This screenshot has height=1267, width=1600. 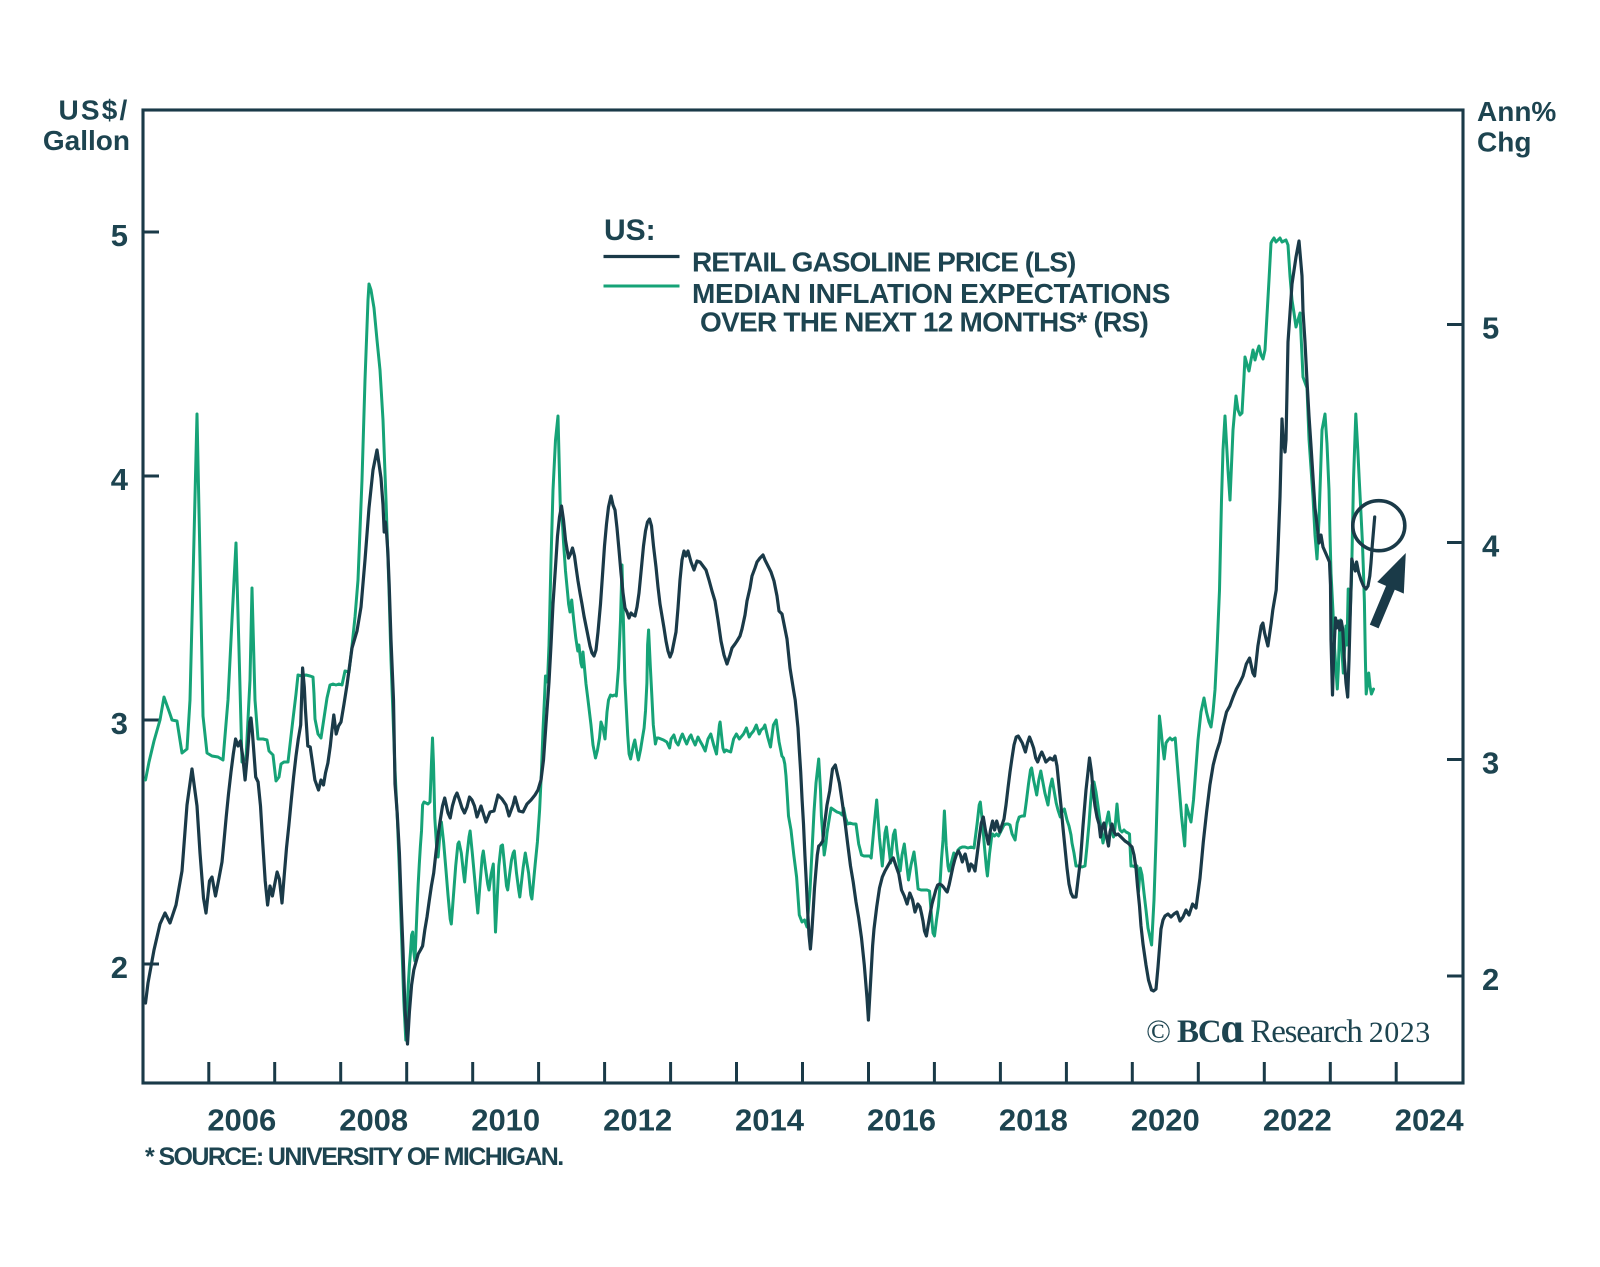 What do you see at coordinates (924, 322) in the screenshot?
I see `svg-text: OVER THE NEXT 12 MONTHS* (RS)` at bounding box center [924, 322].